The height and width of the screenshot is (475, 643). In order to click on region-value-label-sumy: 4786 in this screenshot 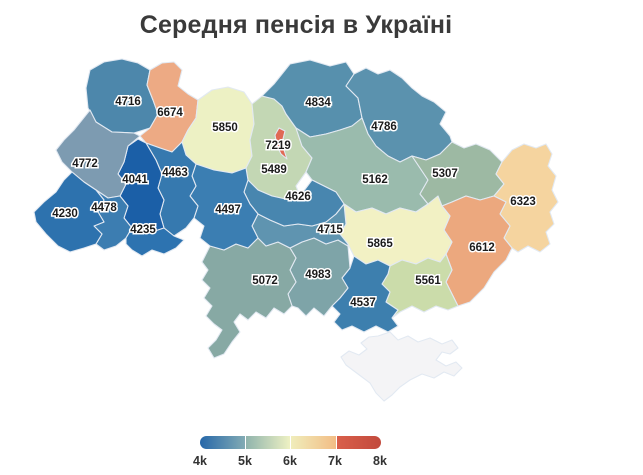, I will do `click(384, 127)`.